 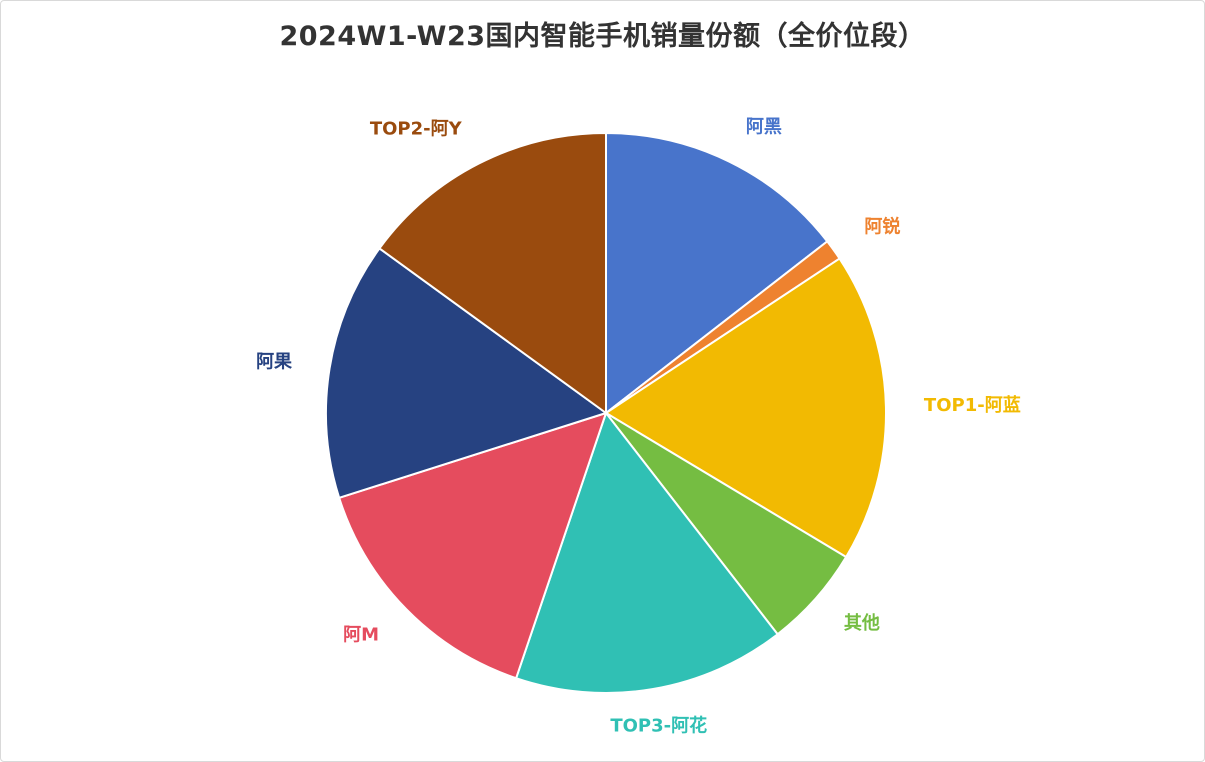 I want to click on slice-label: 阿M, so click(x=361, y=635).